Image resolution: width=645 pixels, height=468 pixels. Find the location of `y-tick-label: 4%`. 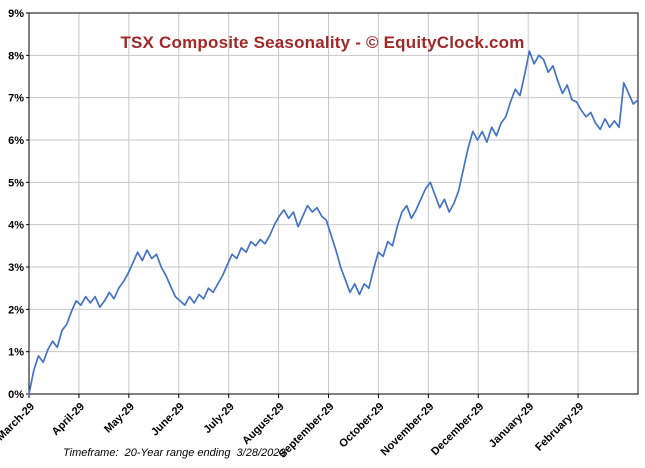

y-tick-label: 4% is located at coordinates (16, 226).